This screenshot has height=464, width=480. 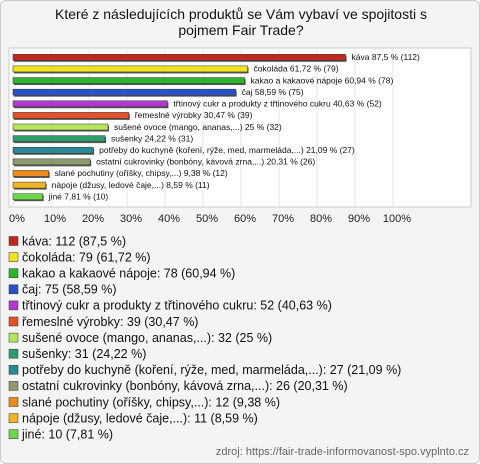 What do you see at coordinates (169, 219) in the screenshot?
I see `x-tick-label: 40%` at bounding box center [169, 219].